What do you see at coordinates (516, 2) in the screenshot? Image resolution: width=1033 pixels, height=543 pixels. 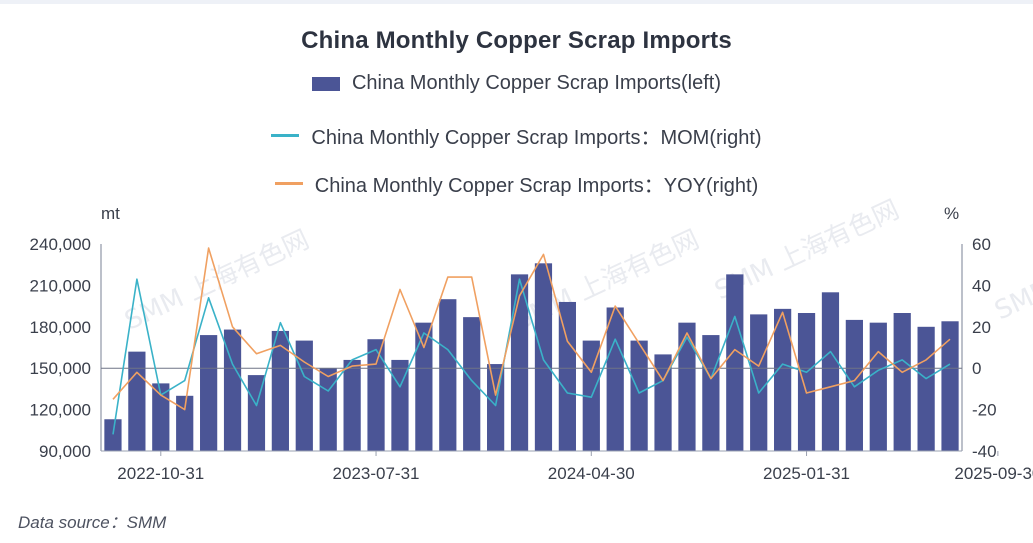 I see `top-border` at bounding box center [516, 2].